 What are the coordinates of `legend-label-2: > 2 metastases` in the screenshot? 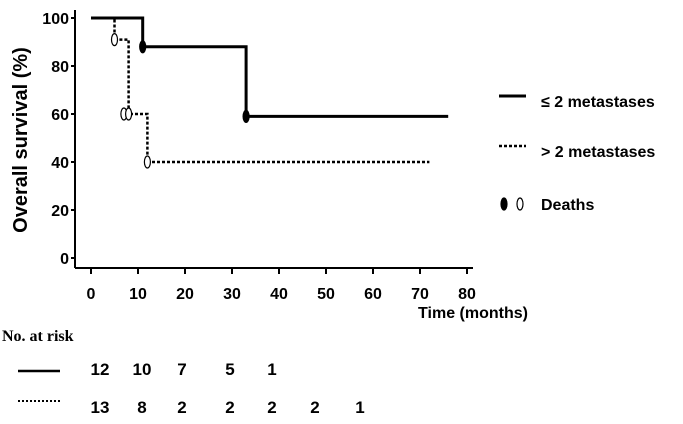 It's located at (598, 152).